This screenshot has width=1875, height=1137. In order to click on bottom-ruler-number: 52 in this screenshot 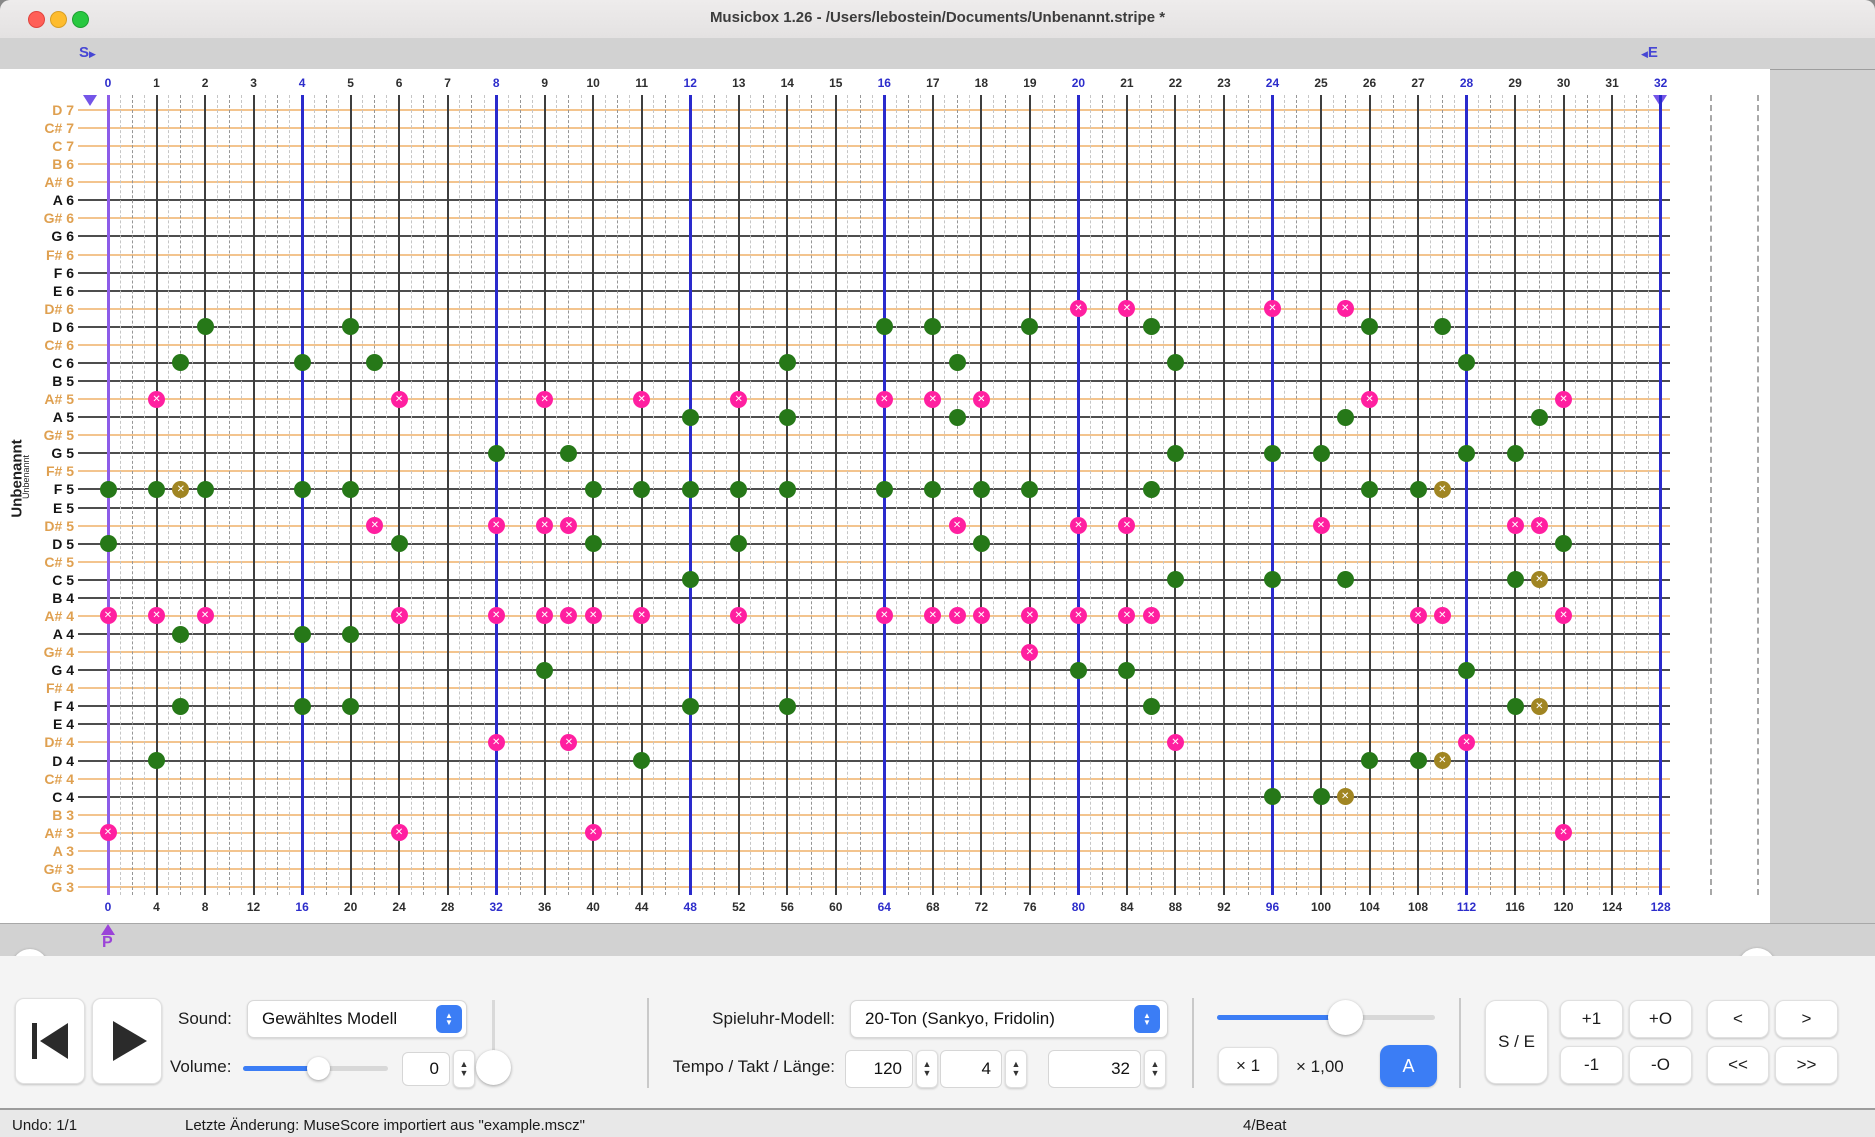, I will do `click(739, 907)`.